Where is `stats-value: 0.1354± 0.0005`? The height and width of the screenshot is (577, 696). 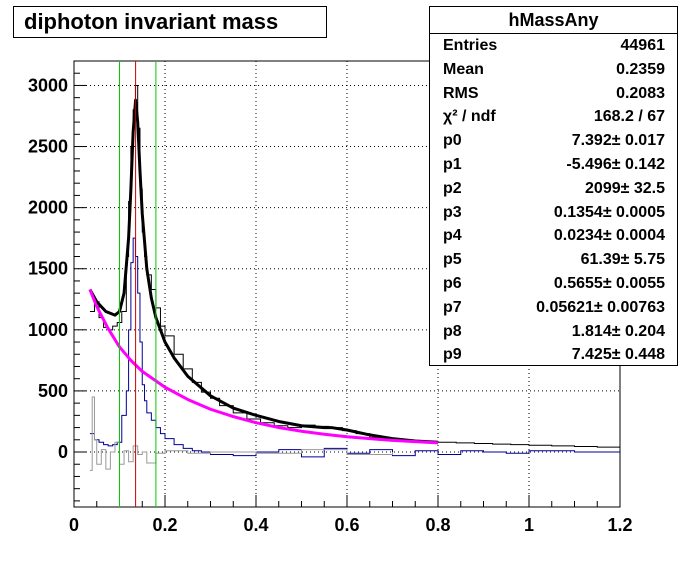
stats-value: 0.1354± 0.0005 is located at coordinates (609, 212).